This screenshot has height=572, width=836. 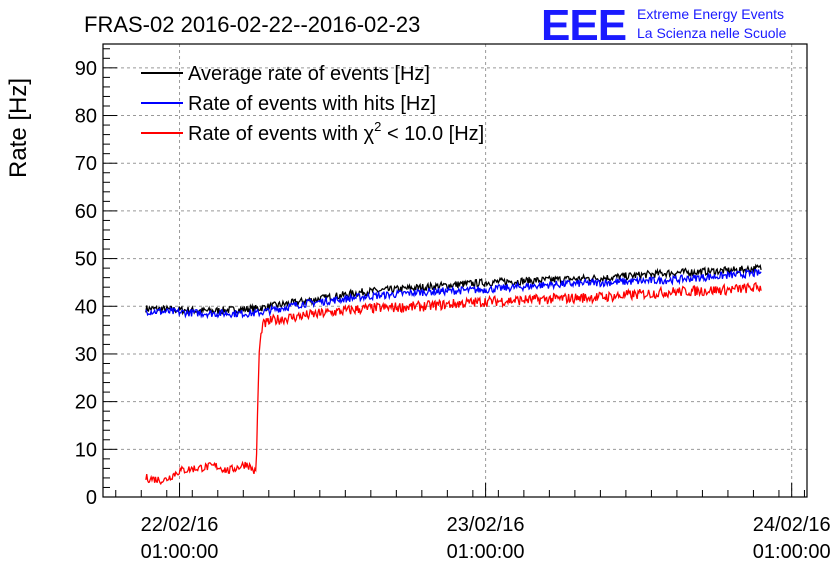 What do you see at coordinates (309, 74) in the screenshot?
I see `legend-label-average: Average rate of events [Hz]` at bounding box center [309, 74].